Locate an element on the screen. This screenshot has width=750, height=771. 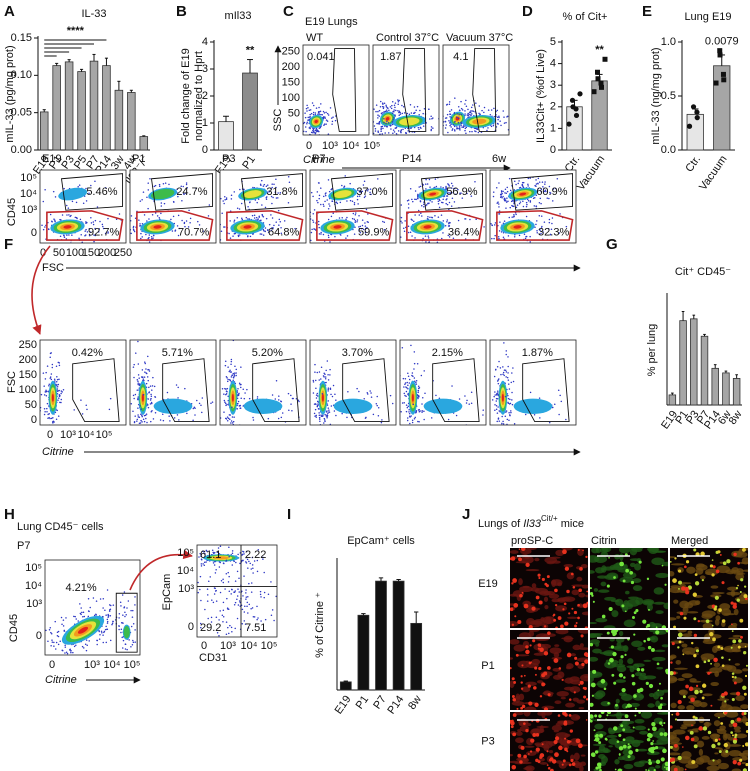
y-tick-label: 0 is located at coordinates (34, 420).